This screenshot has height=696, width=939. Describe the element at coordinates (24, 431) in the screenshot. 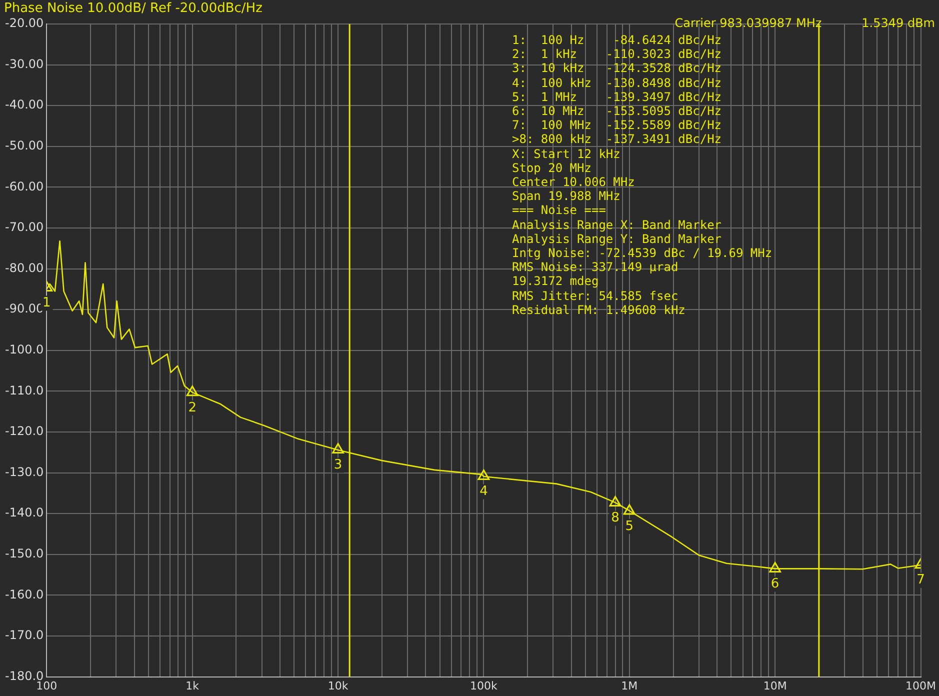

I see `y-tick-label: -120.0` at that location.